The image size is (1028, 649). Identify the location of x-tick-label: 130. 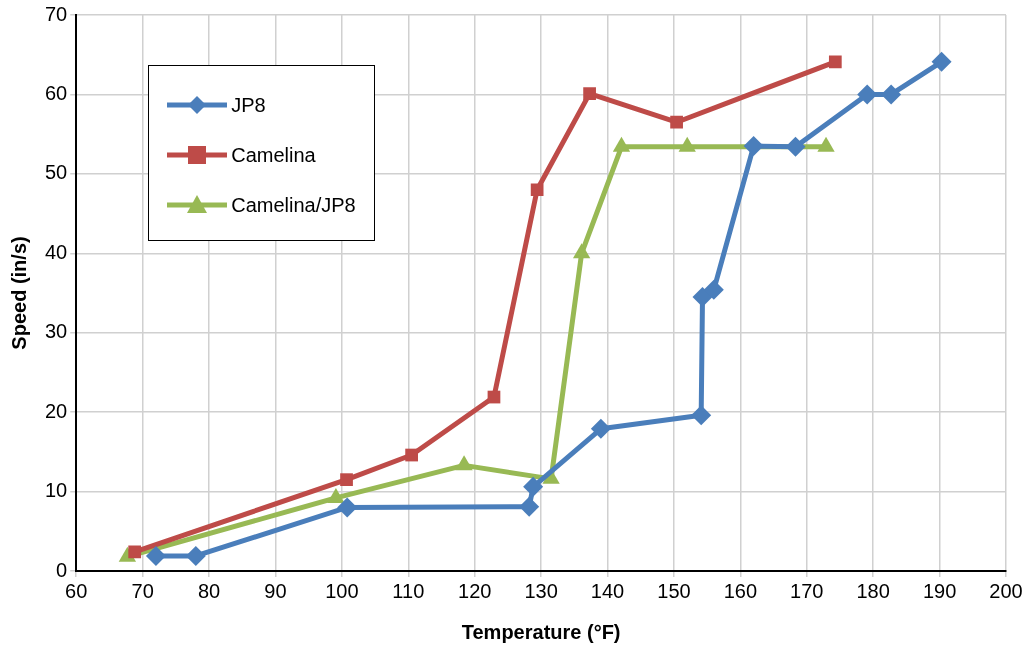
(541, 590).